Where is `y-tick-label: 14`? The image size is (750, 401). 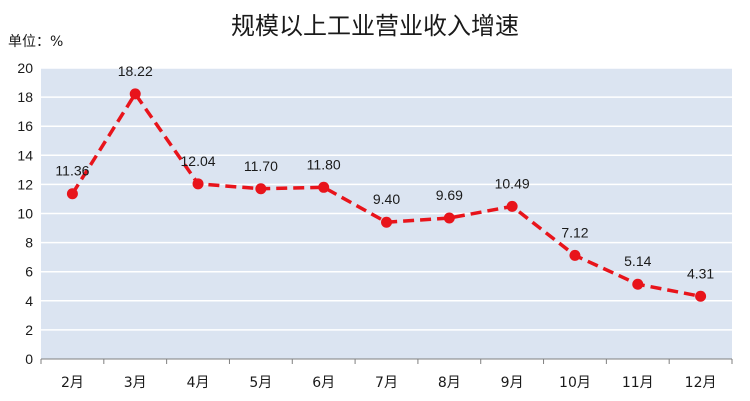 y-tick-label: 14 is located at coordinates (25, 155).